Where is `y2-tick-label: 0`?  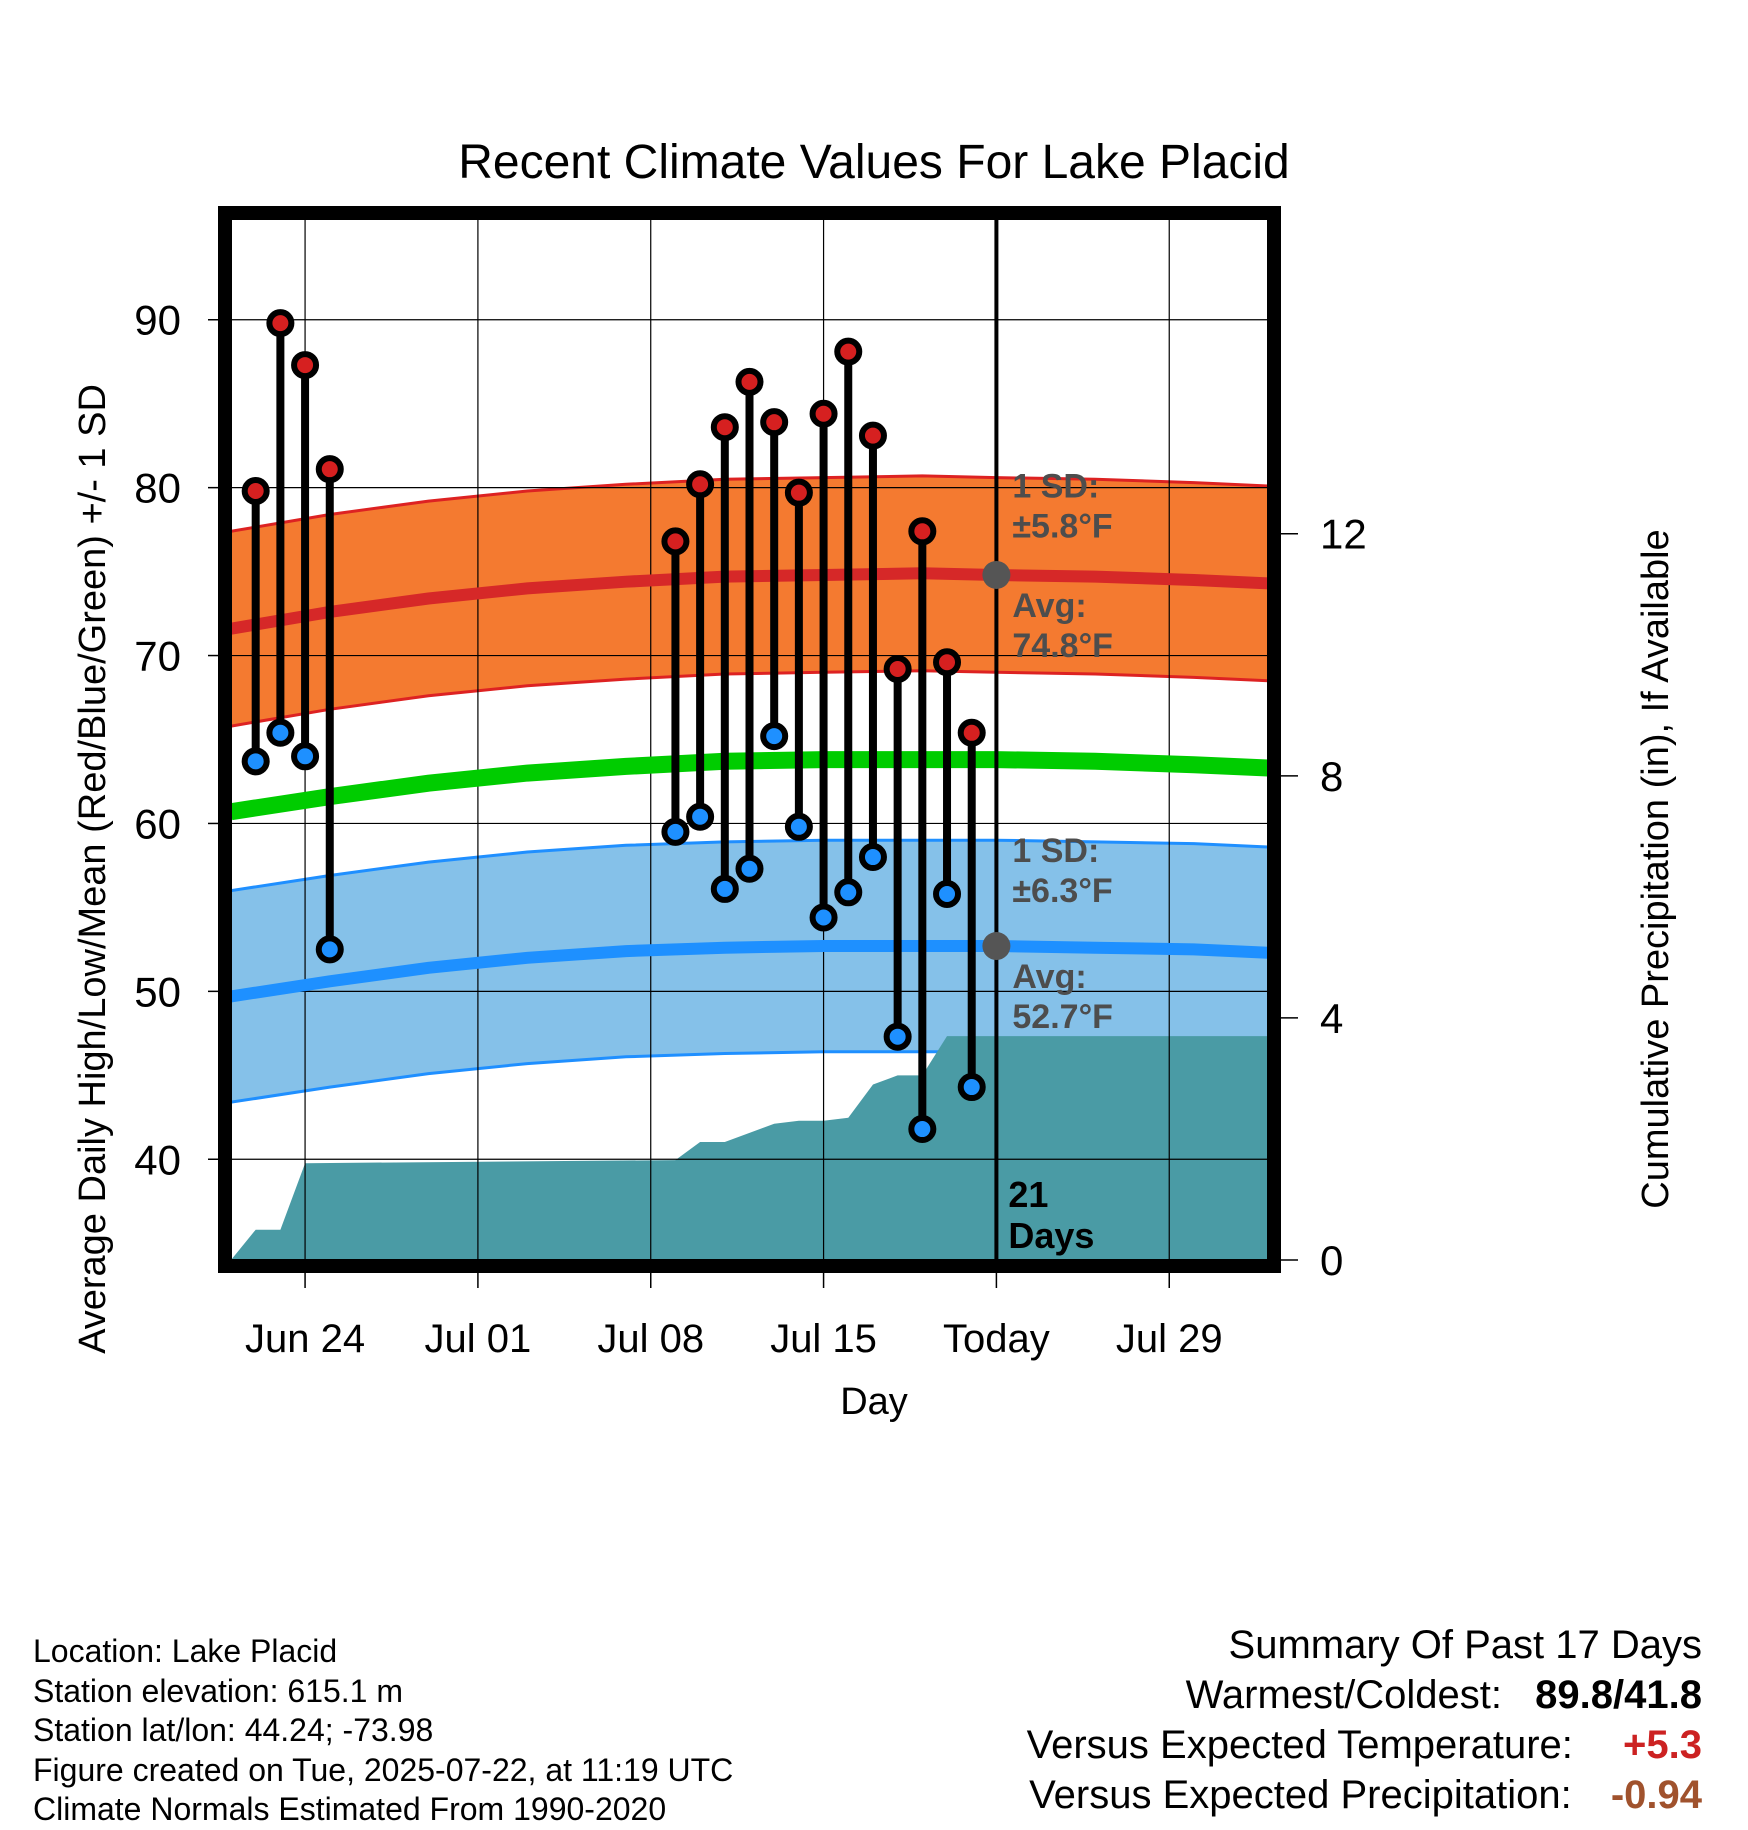
y2-tick-label: 0 is located at coordinates (1331, 1260).